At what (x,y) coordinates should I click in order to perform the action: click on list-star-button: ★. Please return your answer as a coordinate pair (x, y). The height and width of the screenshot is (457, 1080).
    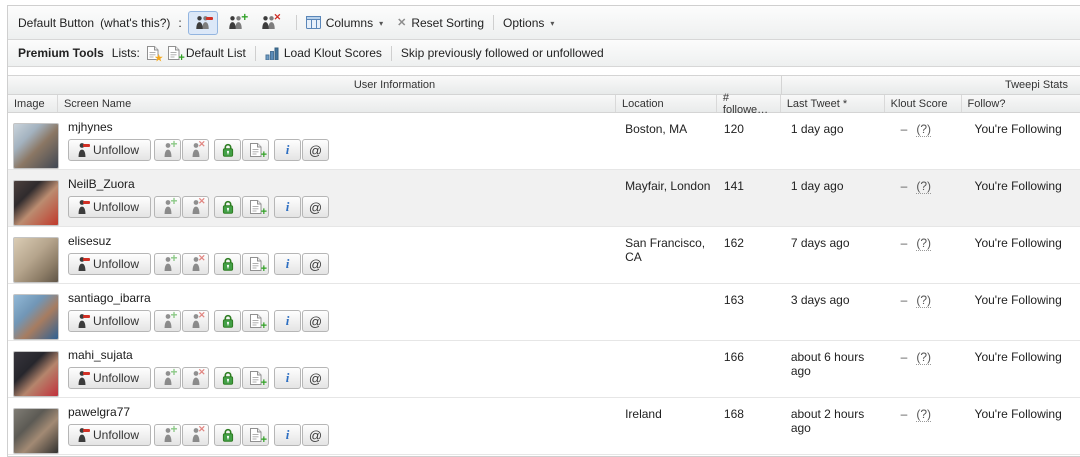
    Looking at the image, I should click on (154, 54).